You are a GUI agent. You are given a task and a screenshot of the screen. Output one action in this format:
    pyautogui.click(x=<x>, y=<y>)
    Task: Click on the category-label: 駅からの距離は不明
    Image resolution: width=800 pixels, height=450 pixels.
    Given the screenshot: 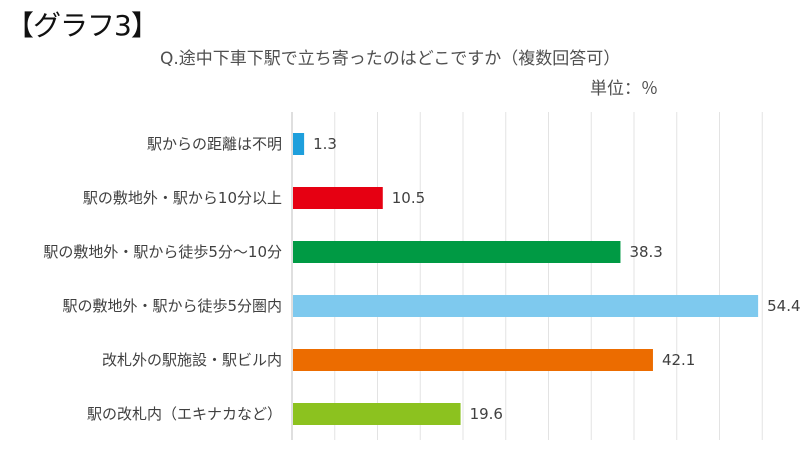 What is the action you would take?
    pyautogui.click(x=214, y=144)
    